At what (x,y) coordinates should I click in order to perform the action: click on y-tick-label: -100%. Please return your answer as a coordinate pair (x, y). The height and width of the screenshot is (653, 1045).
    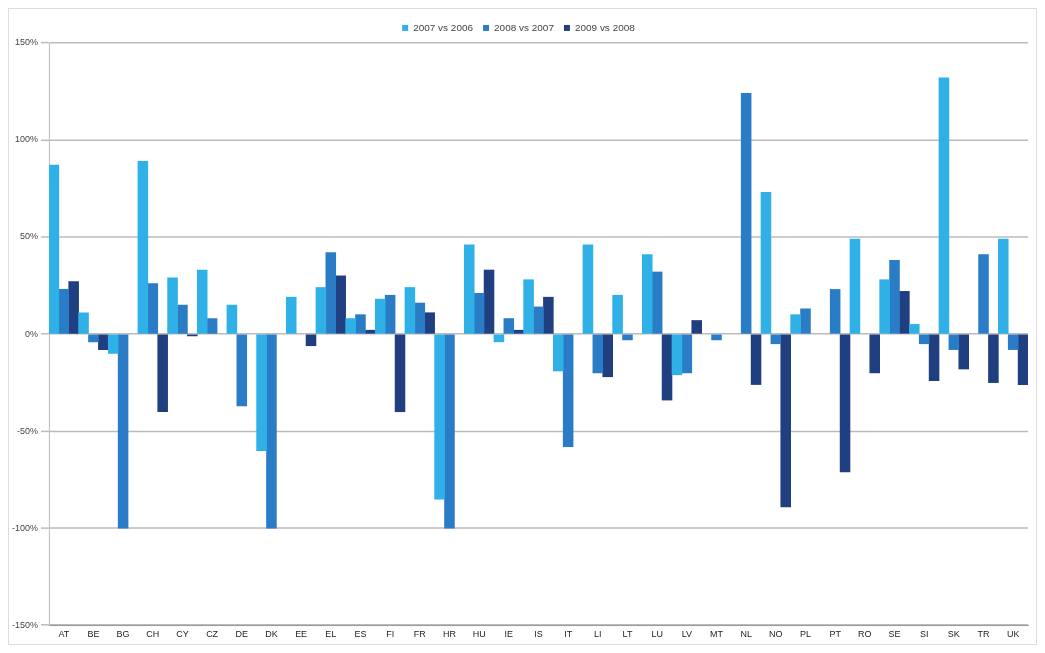
    Looking at the image, I should click on (25, 527).